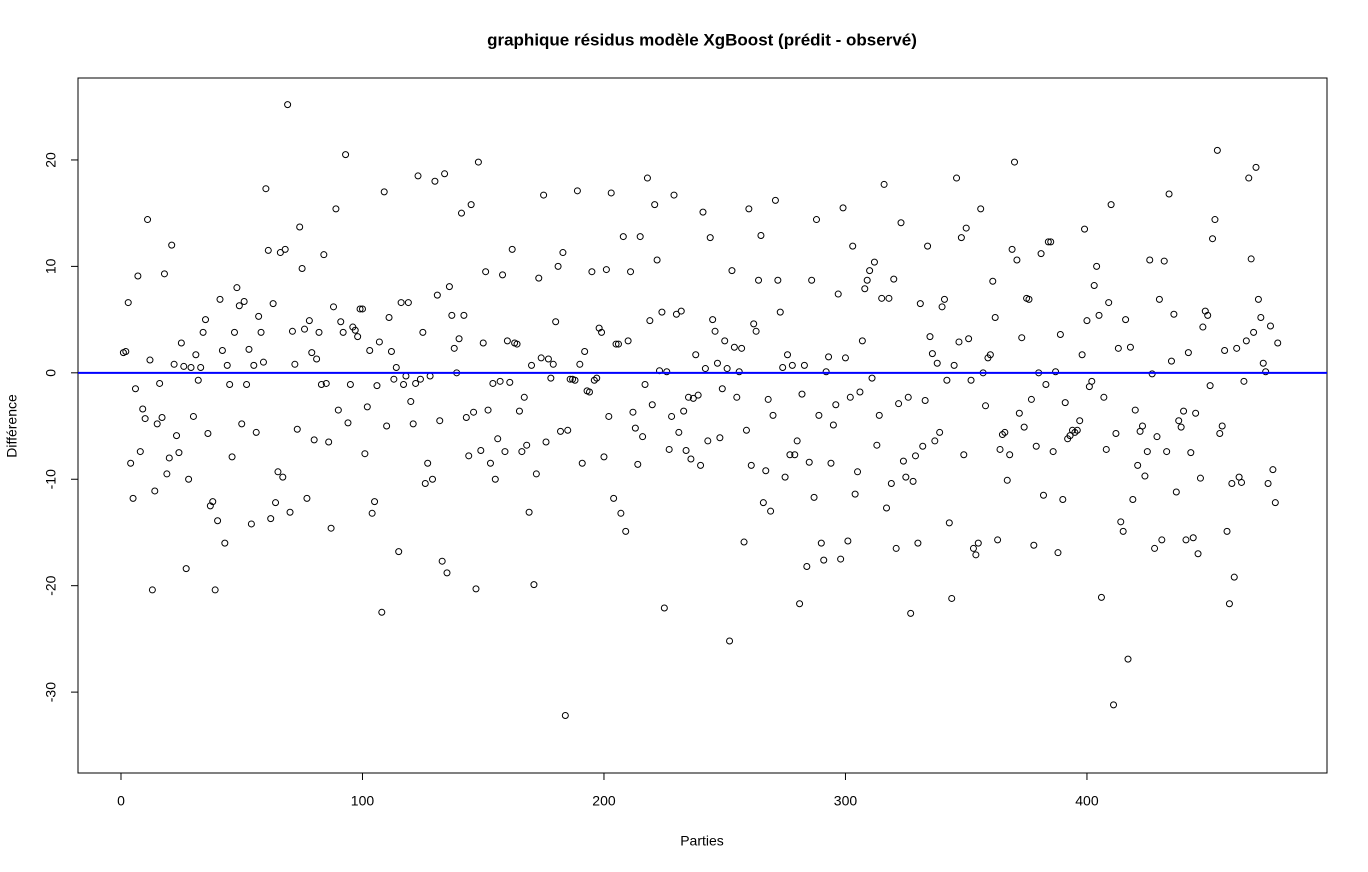  I want to click on x-tick-label: 300, so click(846, 801).